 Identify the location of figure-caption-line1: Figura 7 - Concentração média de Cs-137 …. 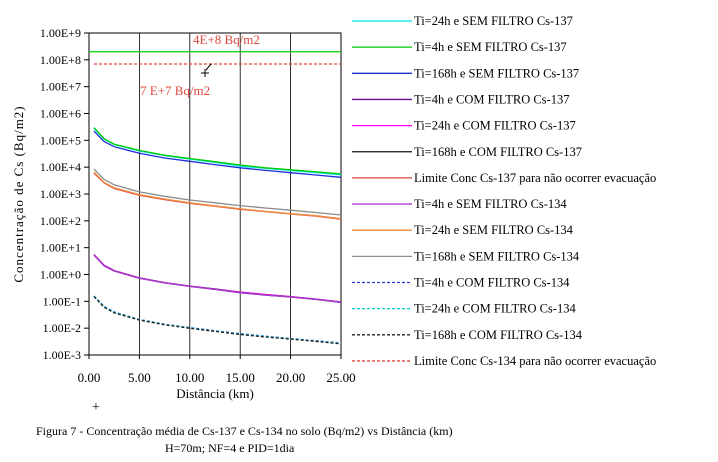
(244, 431).